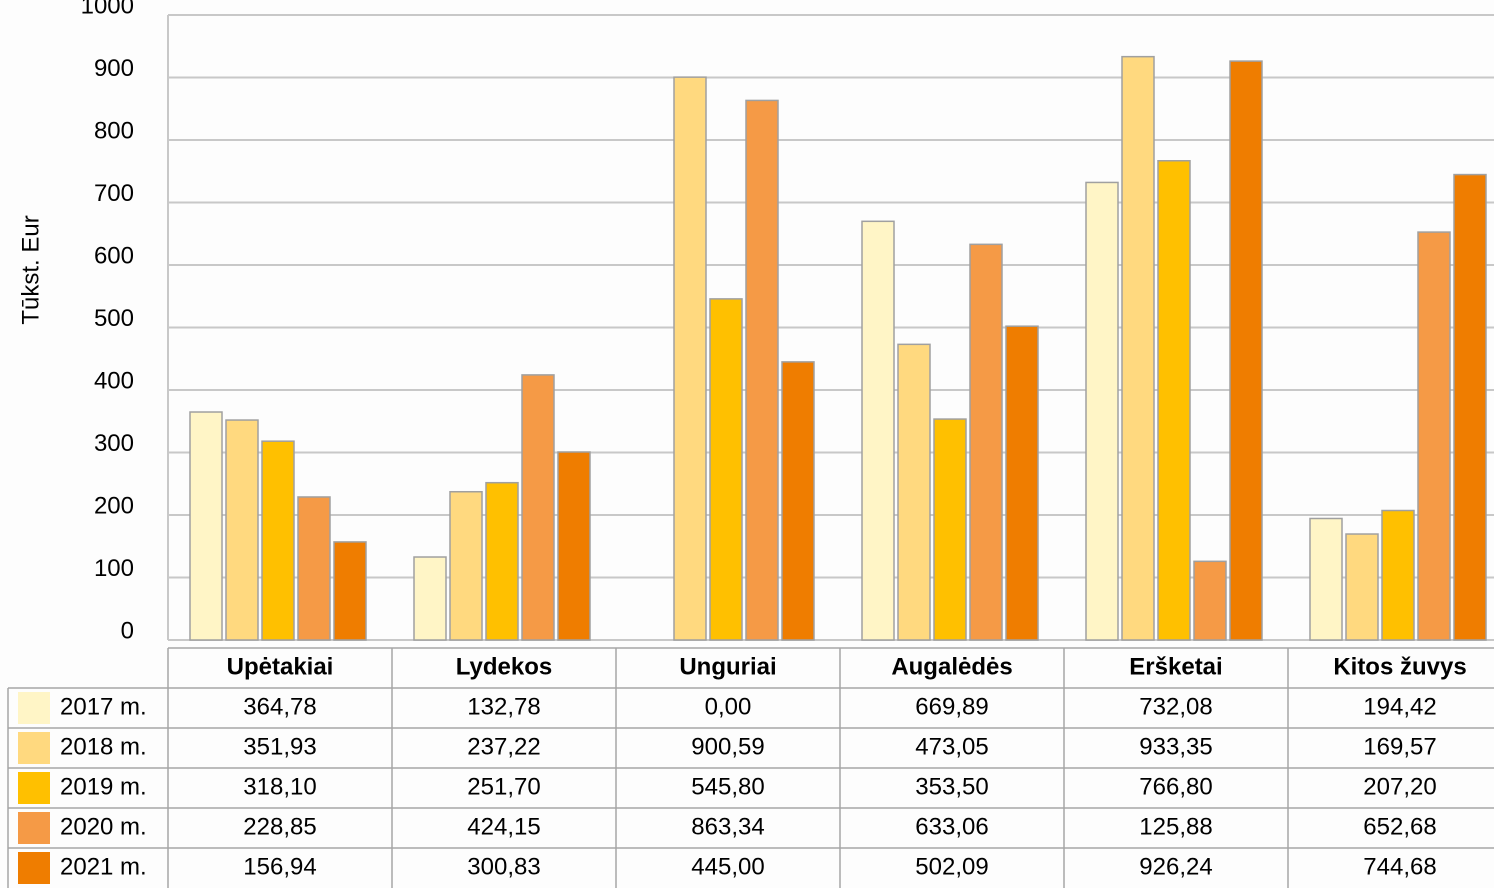 This screenshot has width=1494, height=888. Describe the element at coordinates (951, 706) in the screenshot. I see `table-cell: 669,89` at that location.